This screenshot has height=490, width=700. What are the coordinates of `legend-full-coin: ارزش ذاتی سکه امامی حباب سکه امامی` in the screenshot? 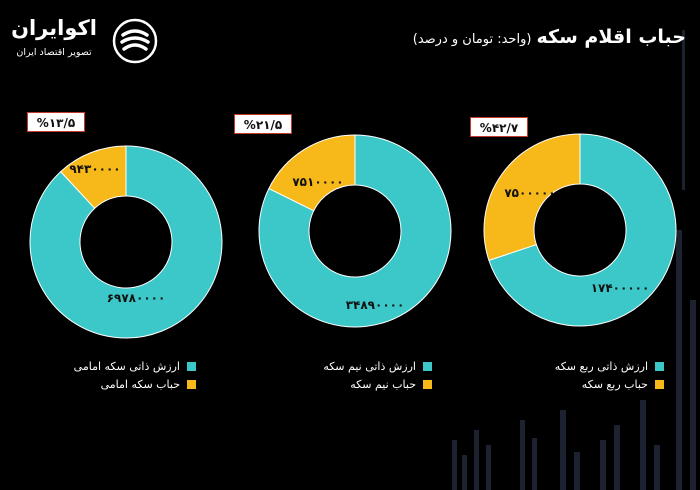 It's located at (135, 375).